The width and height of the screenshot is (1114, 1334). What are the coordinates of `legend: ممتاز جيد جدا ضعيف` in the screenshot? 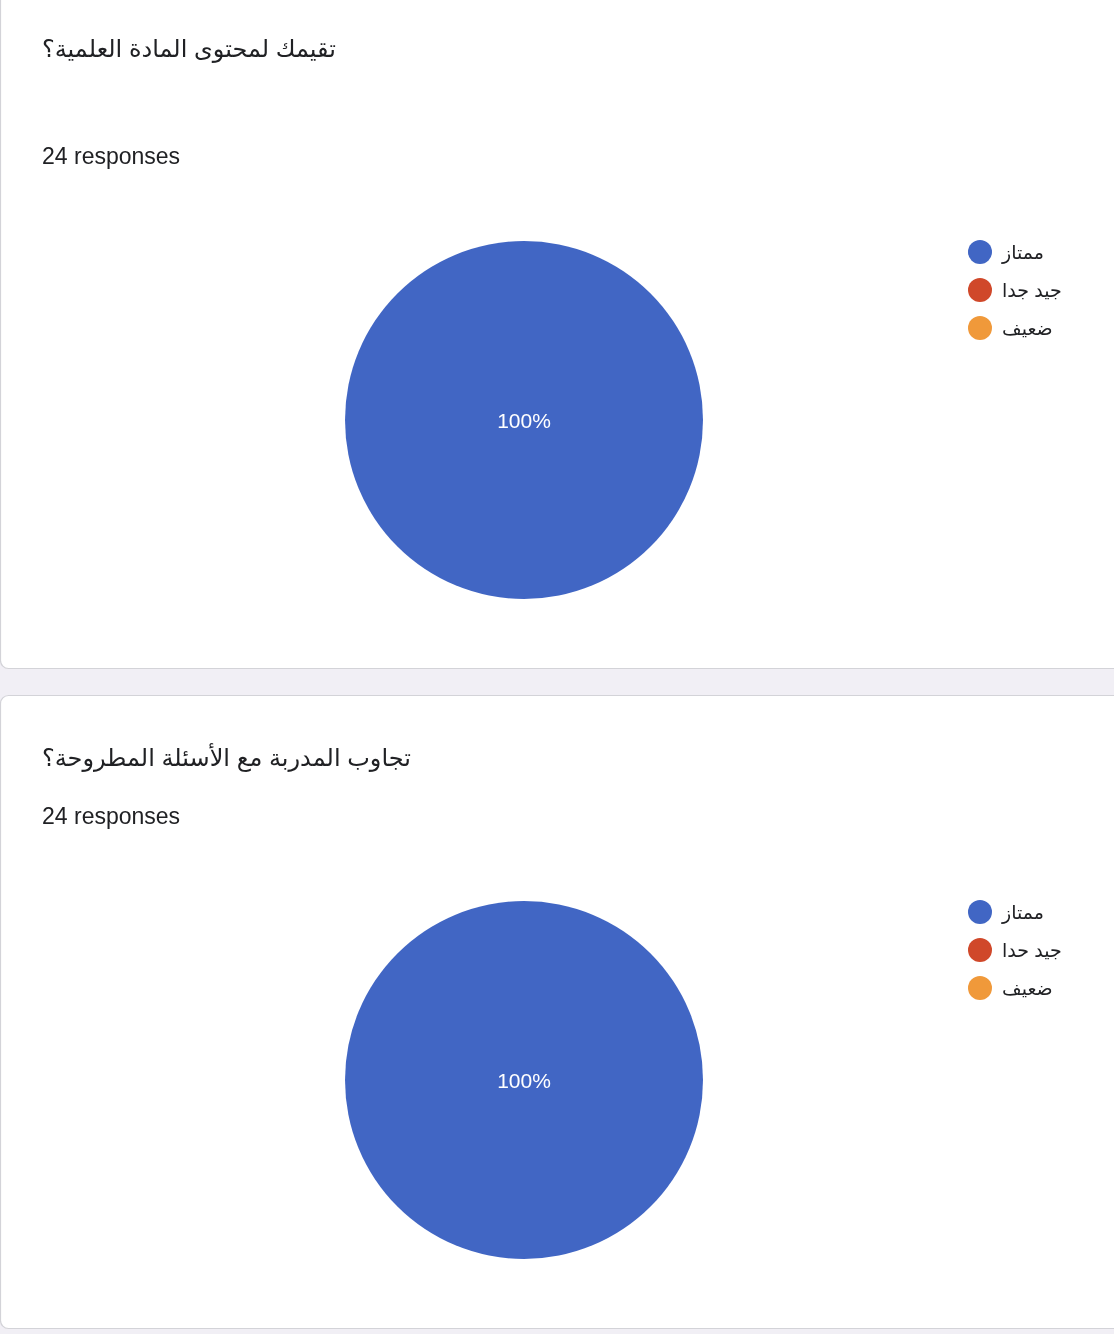 It's located at (1015, 290).